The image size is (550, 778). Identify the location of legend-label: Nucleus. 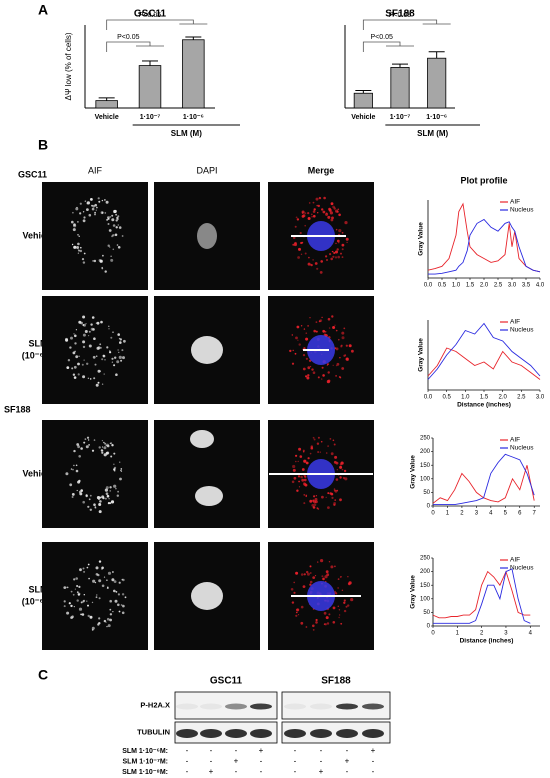
(522, 568).